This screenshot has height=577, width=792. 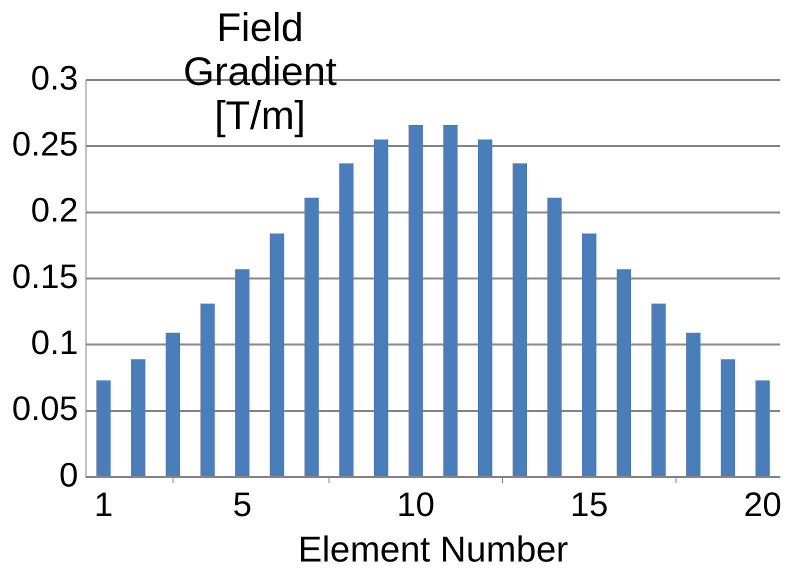 What do you see at coordinates (260, 72) in the screenshot?
I see `y-axis-title: Field Gradient [T/m]` at bounding box center [260, 72].